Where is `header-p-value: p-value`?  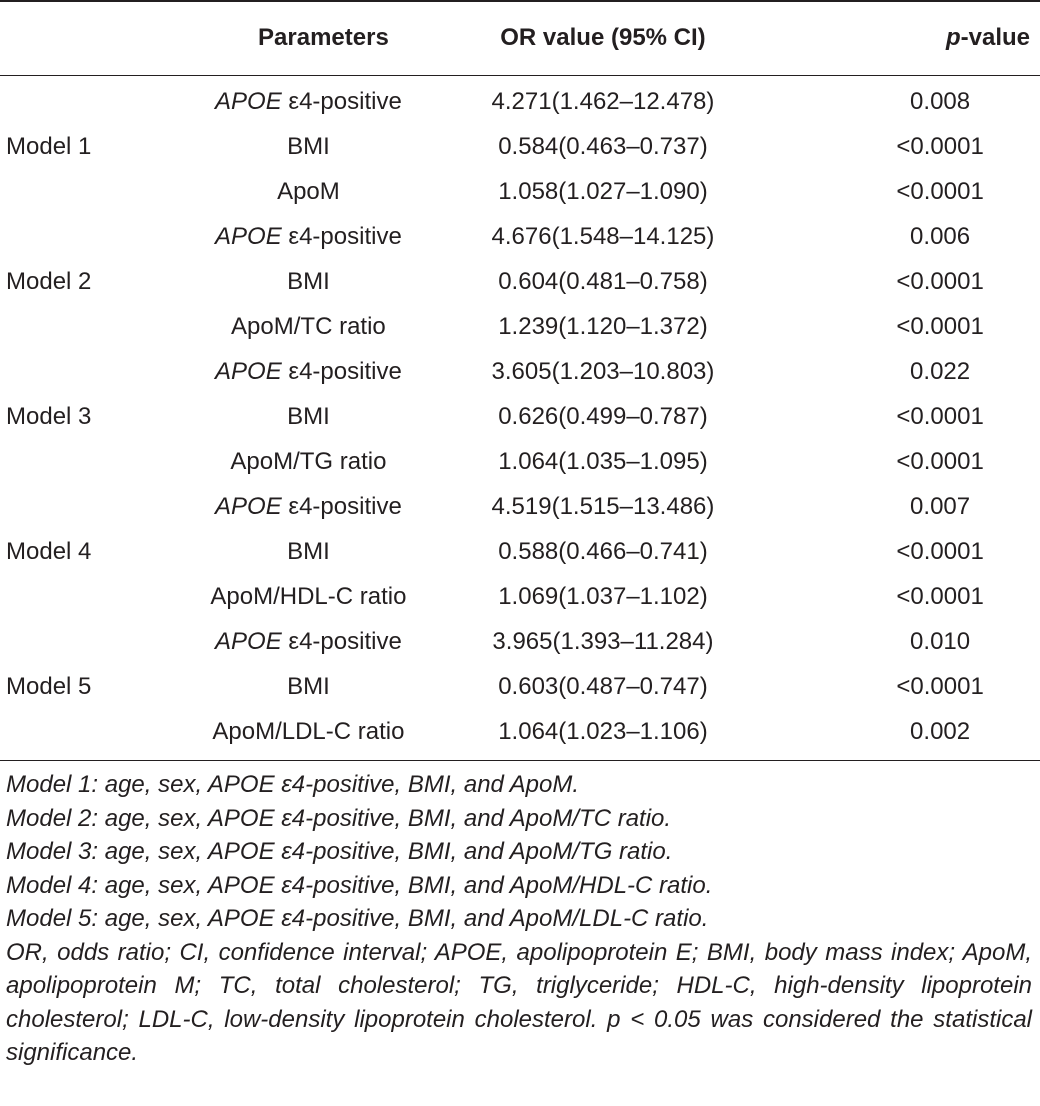 header-p-value: p-value is located at coordinates (895, 37).